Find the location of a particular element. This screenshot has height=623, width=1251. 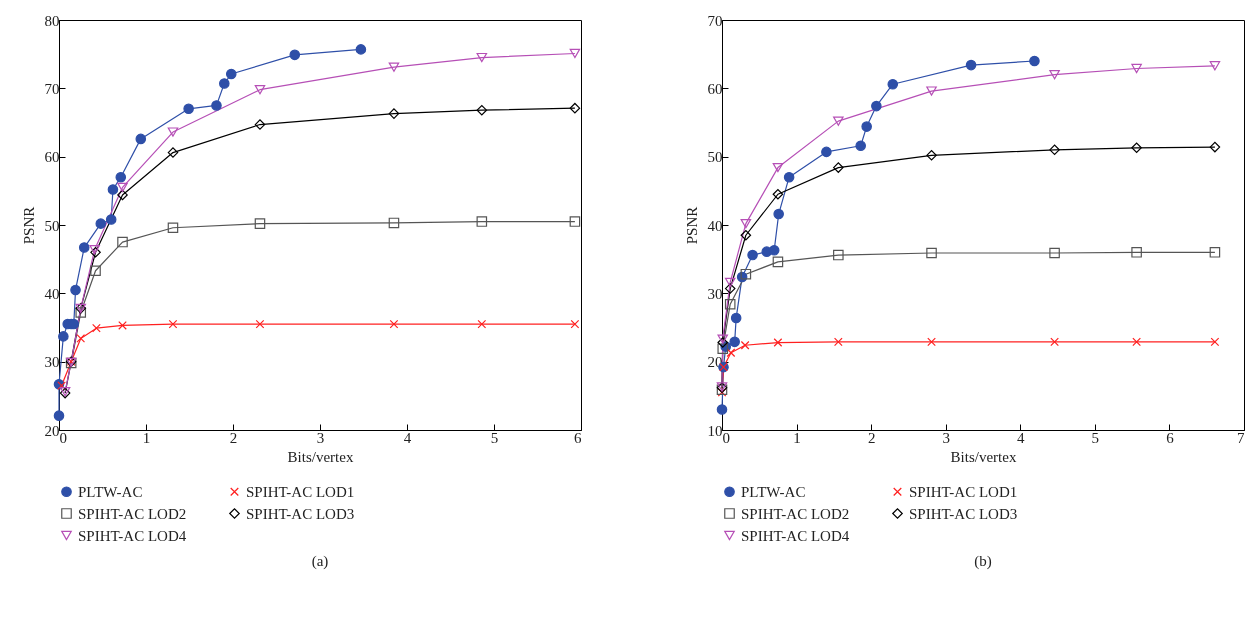

y-tick-label: 20 is located at coordinates (52, 430).